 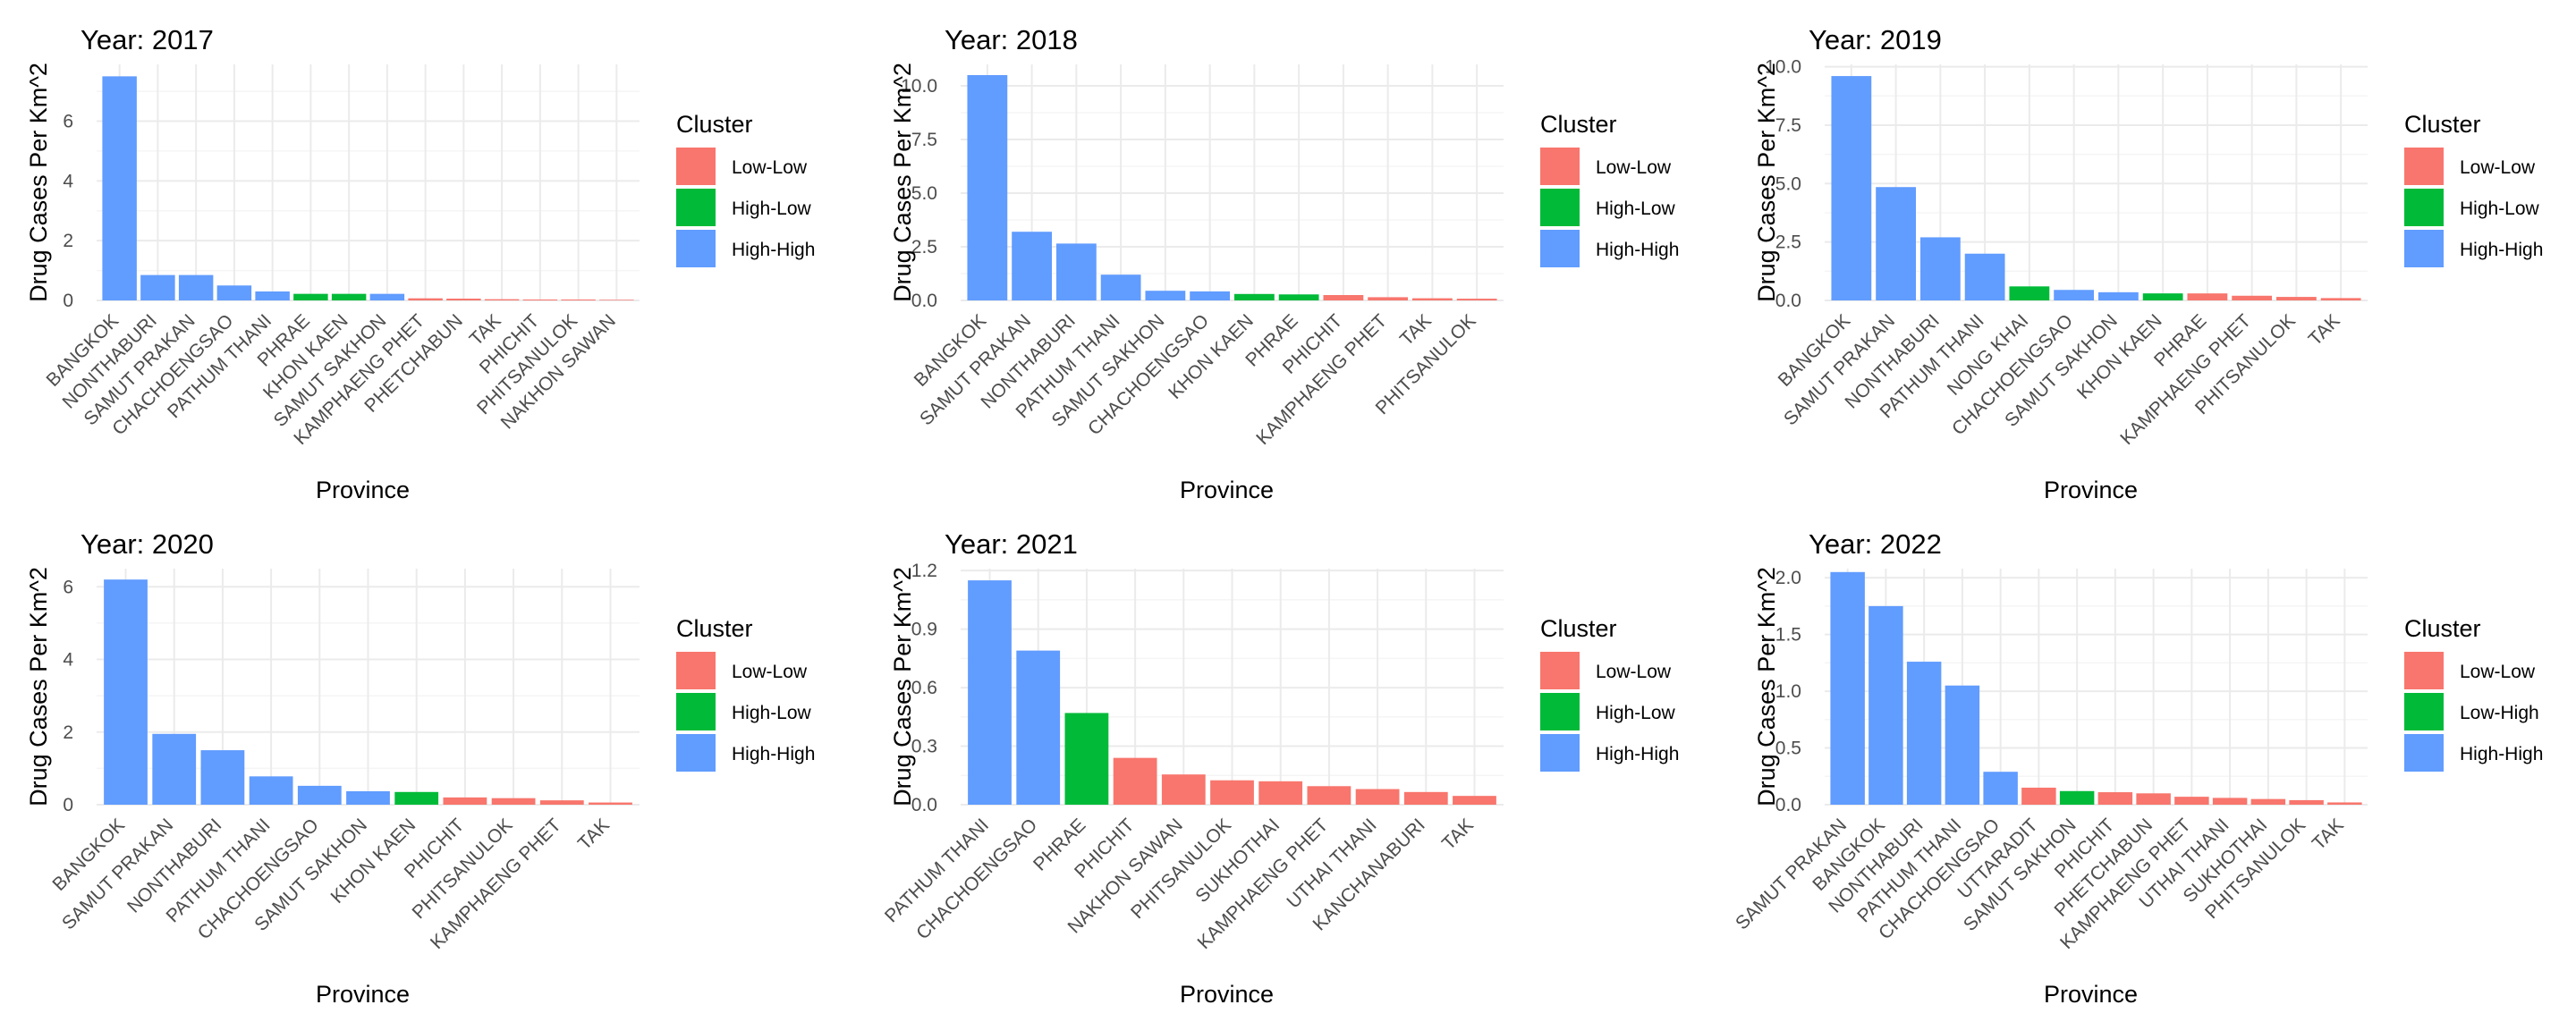 What do you see at coordinates (2499, 713) in the screenshot?
I see `legend-label: Low-High` at bounding box center [2499, 713].